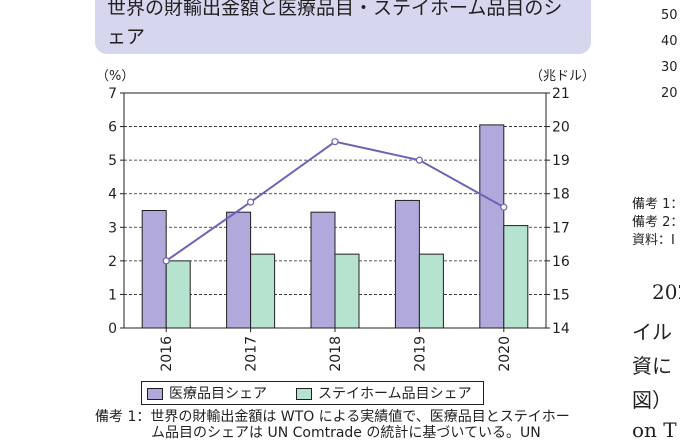 Image resolution: width=680 pixels, height=442 pixels. What do you see at coordinates (252, 354) in the screenshot?
I see `x-tick-label-2017: 2017` at bounding box center [252, 354].